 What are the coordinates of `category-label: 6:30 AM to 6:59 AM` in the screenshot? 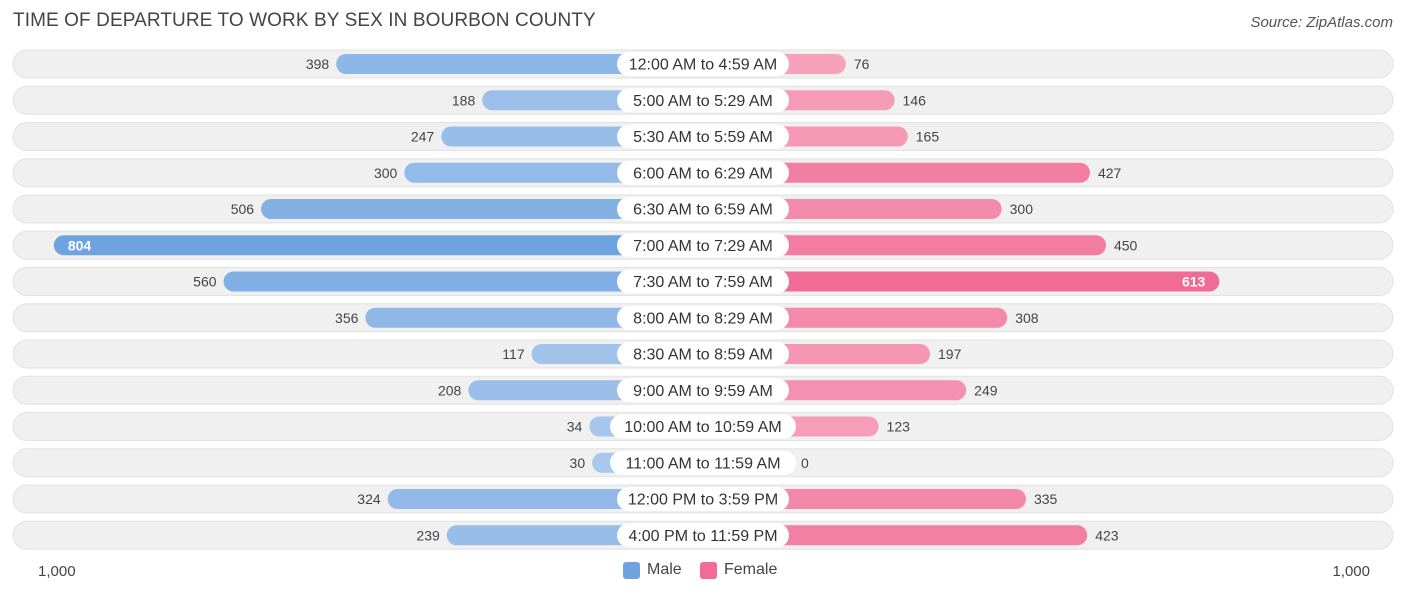 It's located at (703, 210).